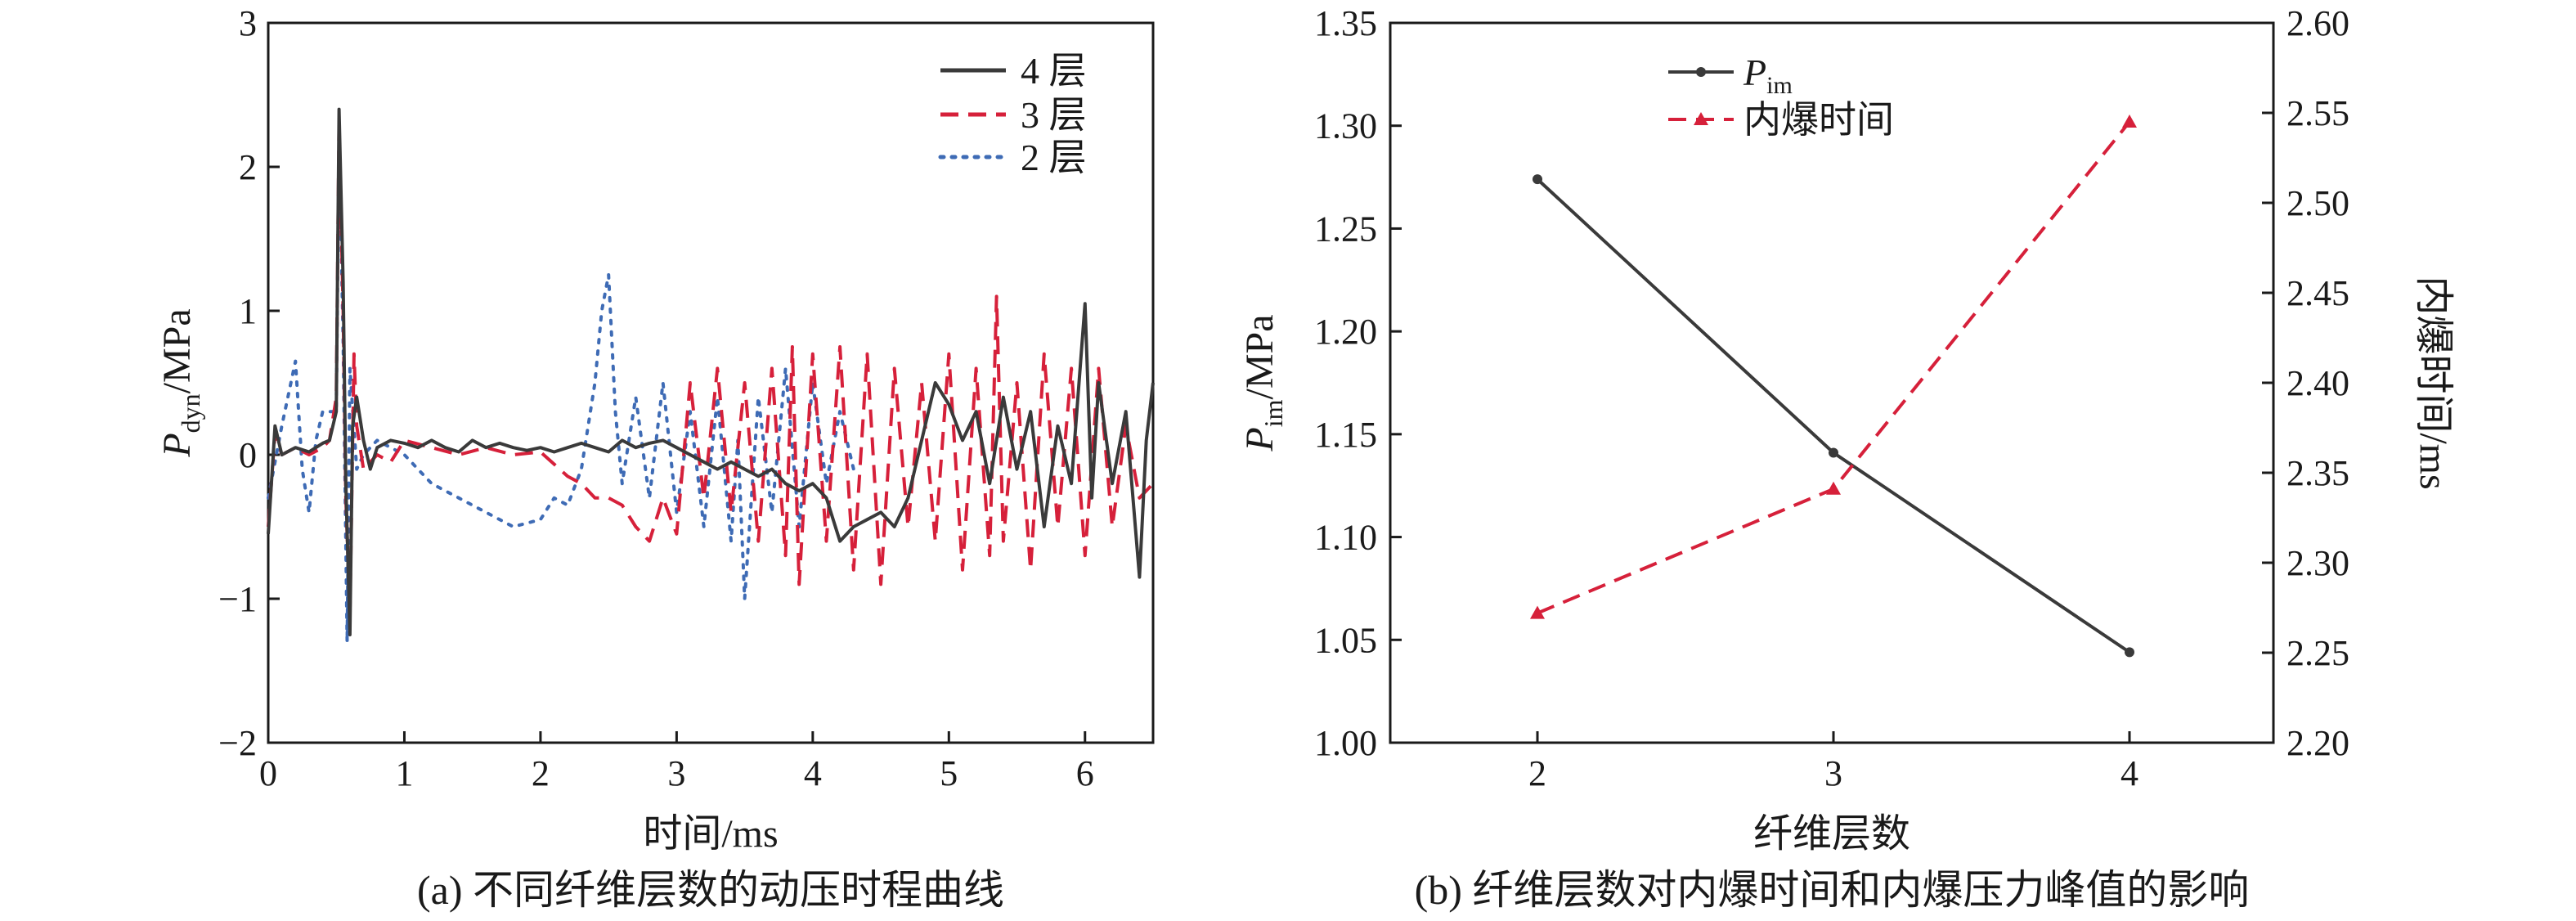 This screenshot has height=921, width=2576. I want to click on x-tick-label: 0, so click(268, 773).